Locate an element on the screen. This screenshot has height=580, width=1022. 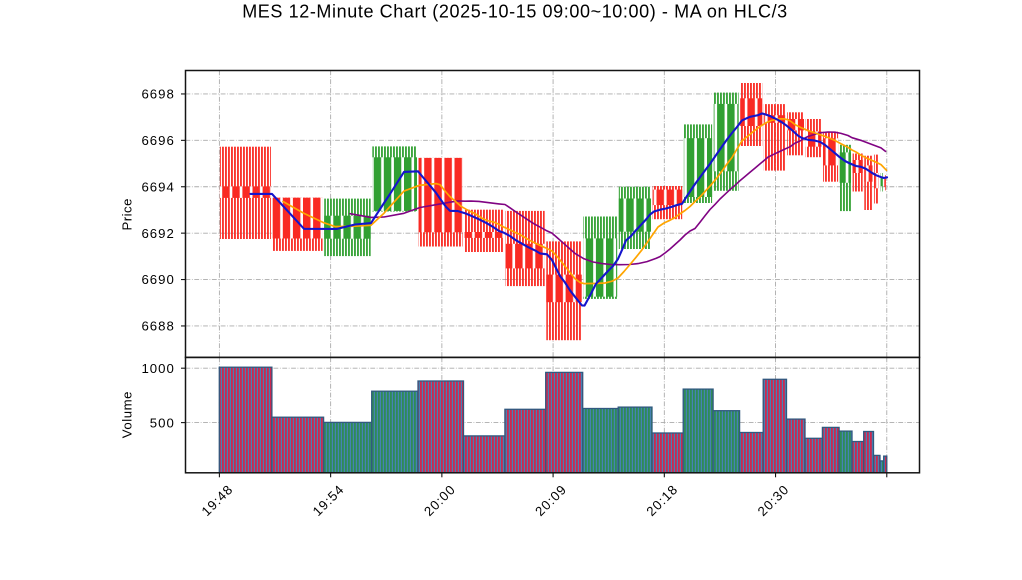
svg-text: 6688 is located at coordinates (157, 326).